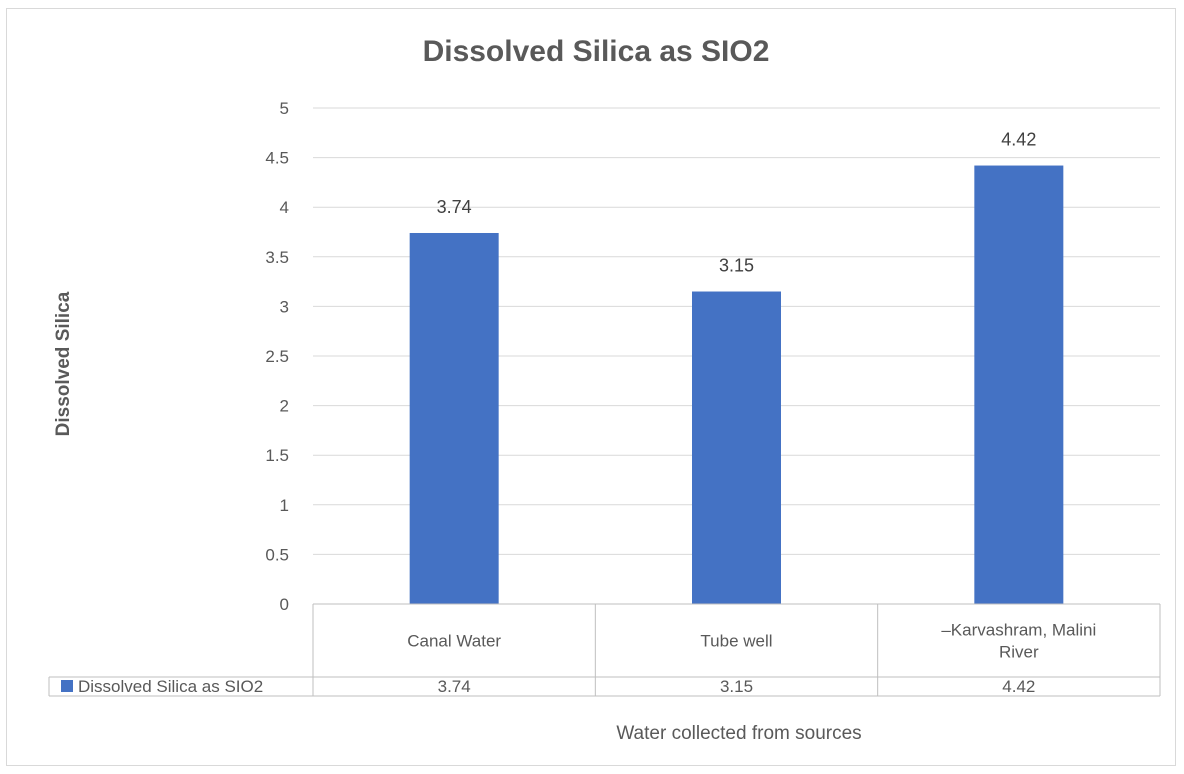 The image size is (1184, 774). I want to click on y-tick-label: 0.5, so click(277, 554).